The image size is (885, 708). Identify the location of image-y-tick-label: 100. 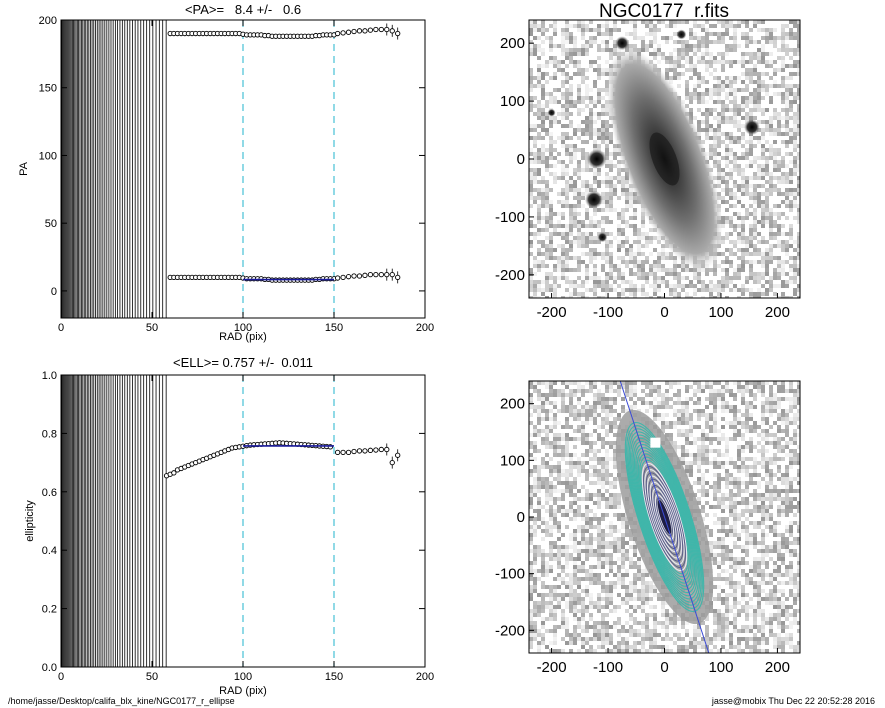
(512, 101).